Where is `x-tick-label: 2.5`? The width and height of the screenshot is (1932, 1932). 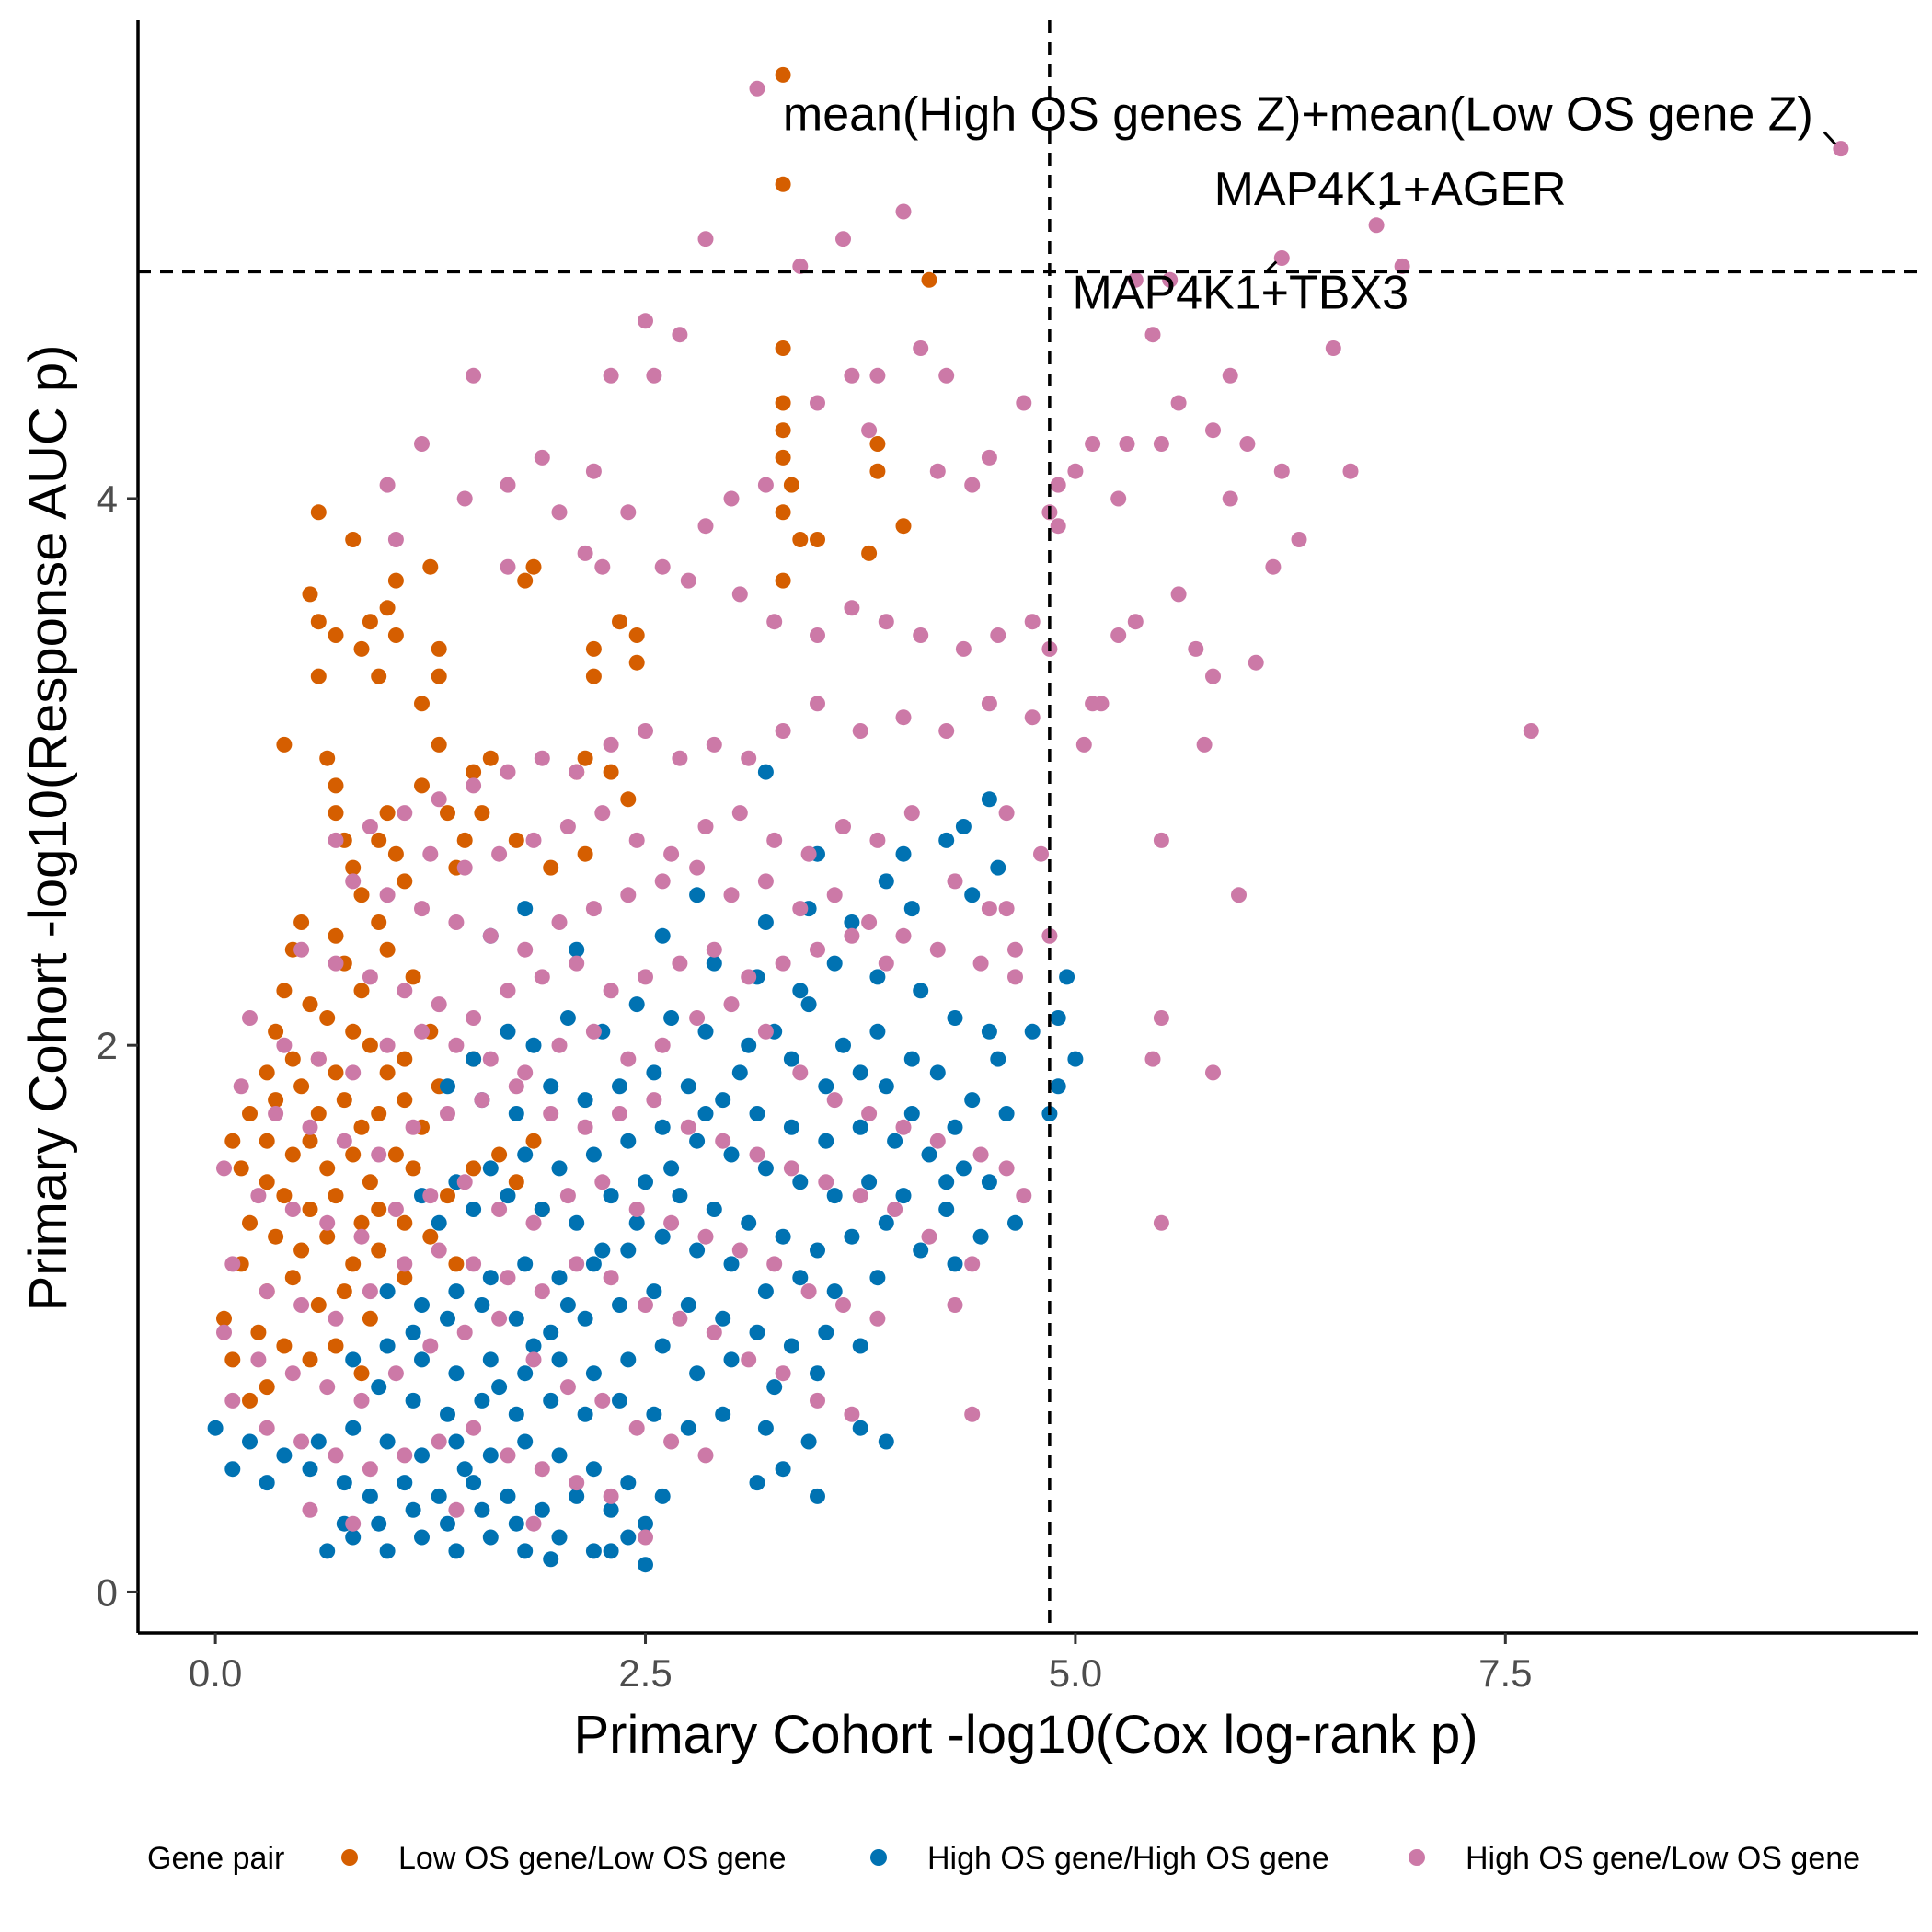 x-tick-label: 2.5 is located at coordinates (645, 1673).